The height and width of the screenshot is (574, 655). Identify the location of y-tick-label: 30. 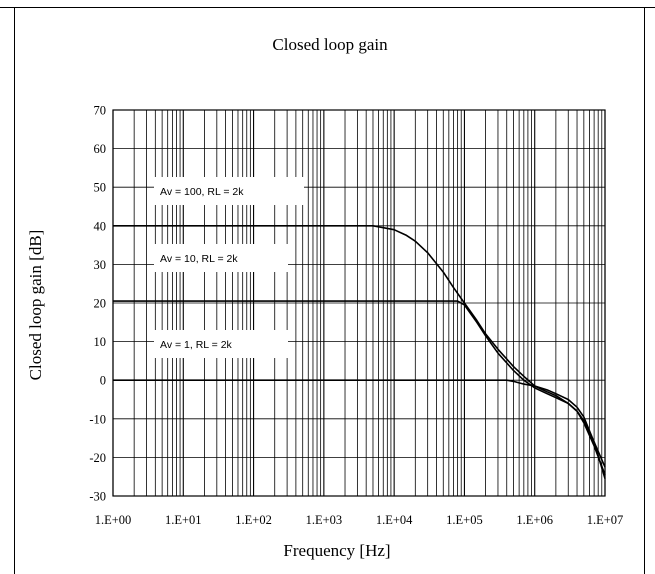
(100, 265).